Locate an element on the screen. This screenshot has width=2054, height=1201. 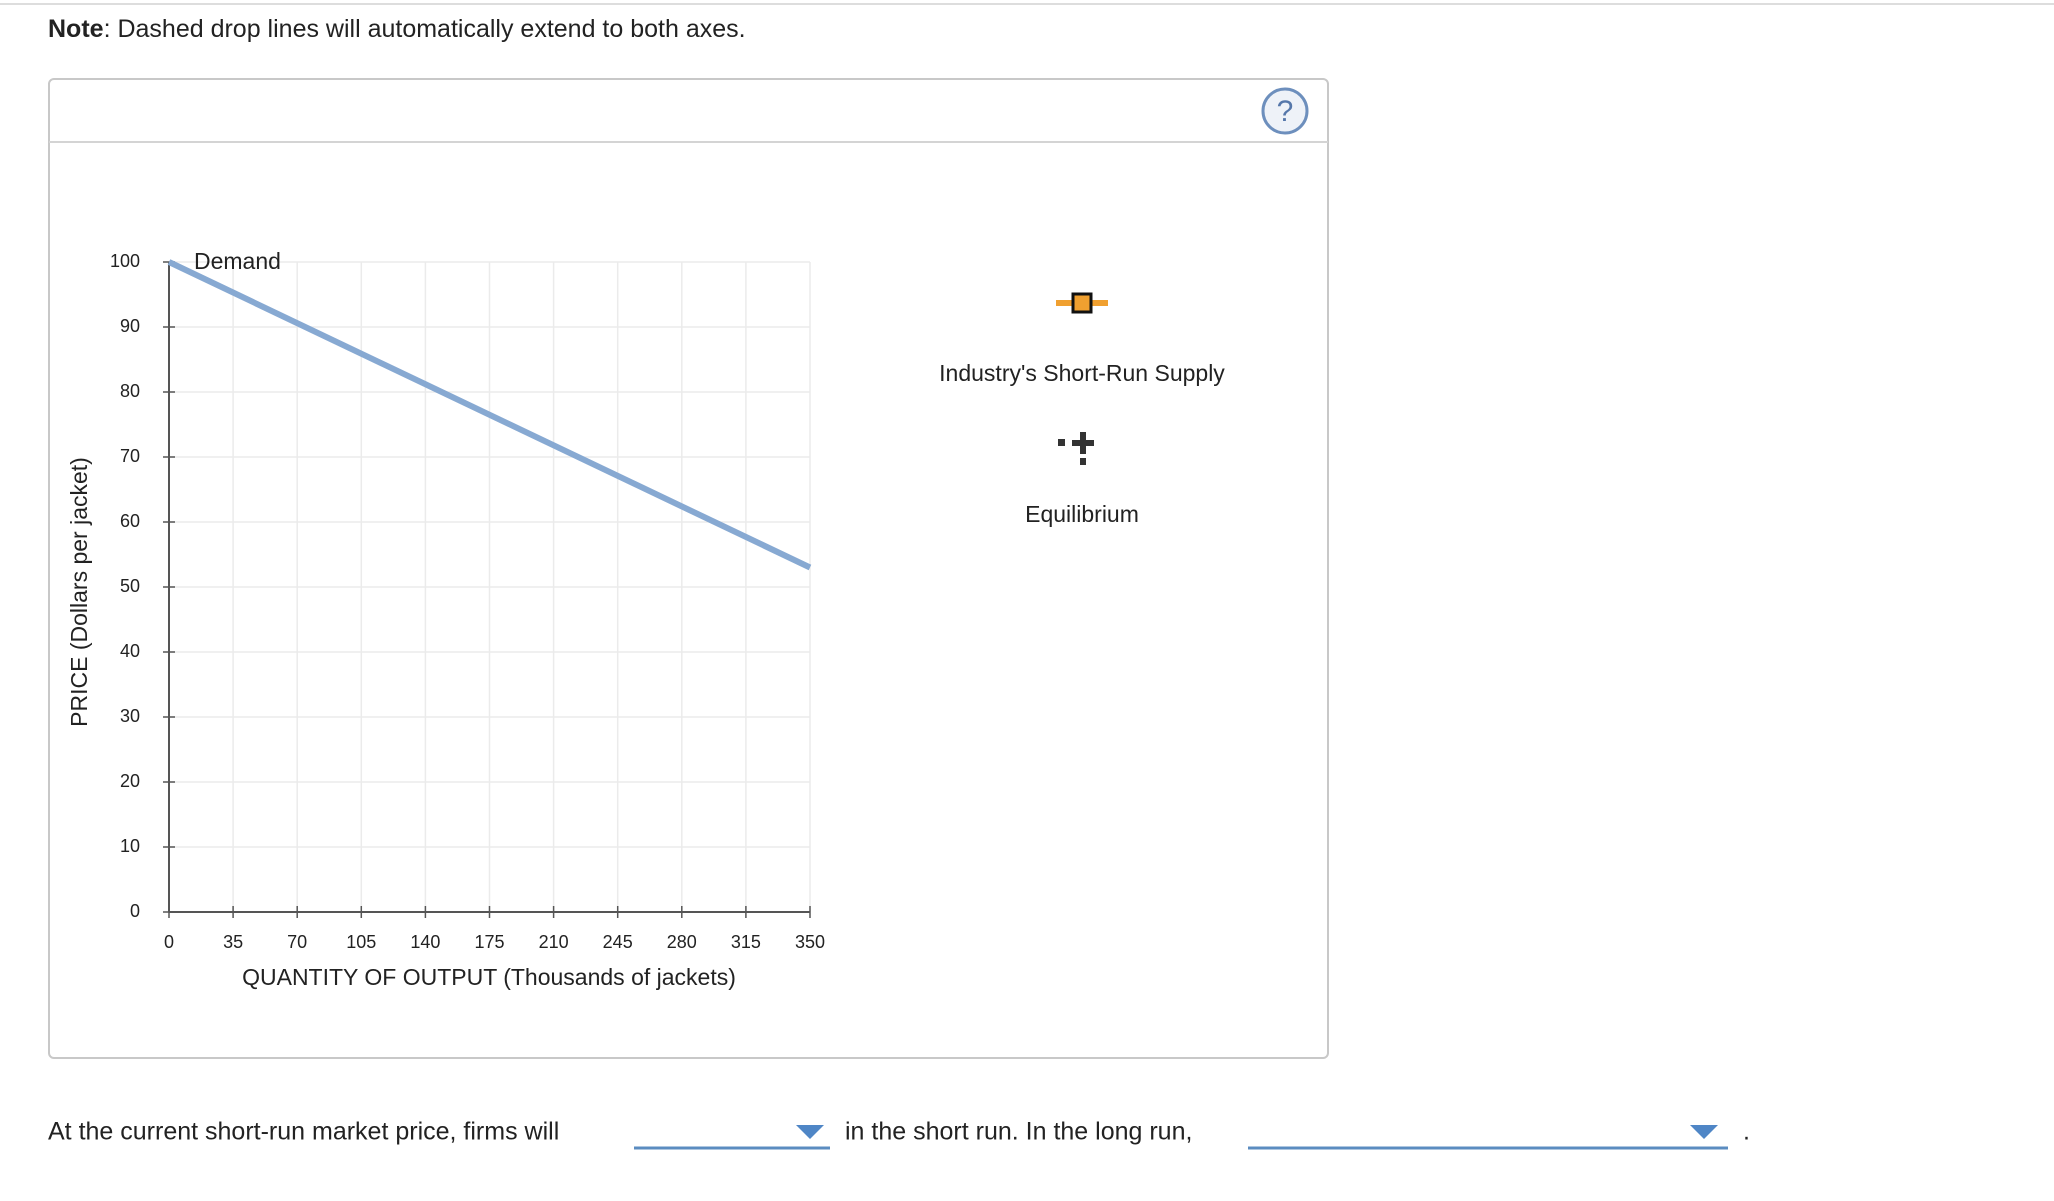
y-axis-label: PRICE (Dollars per jacket) is located at coordinates (79, 592).